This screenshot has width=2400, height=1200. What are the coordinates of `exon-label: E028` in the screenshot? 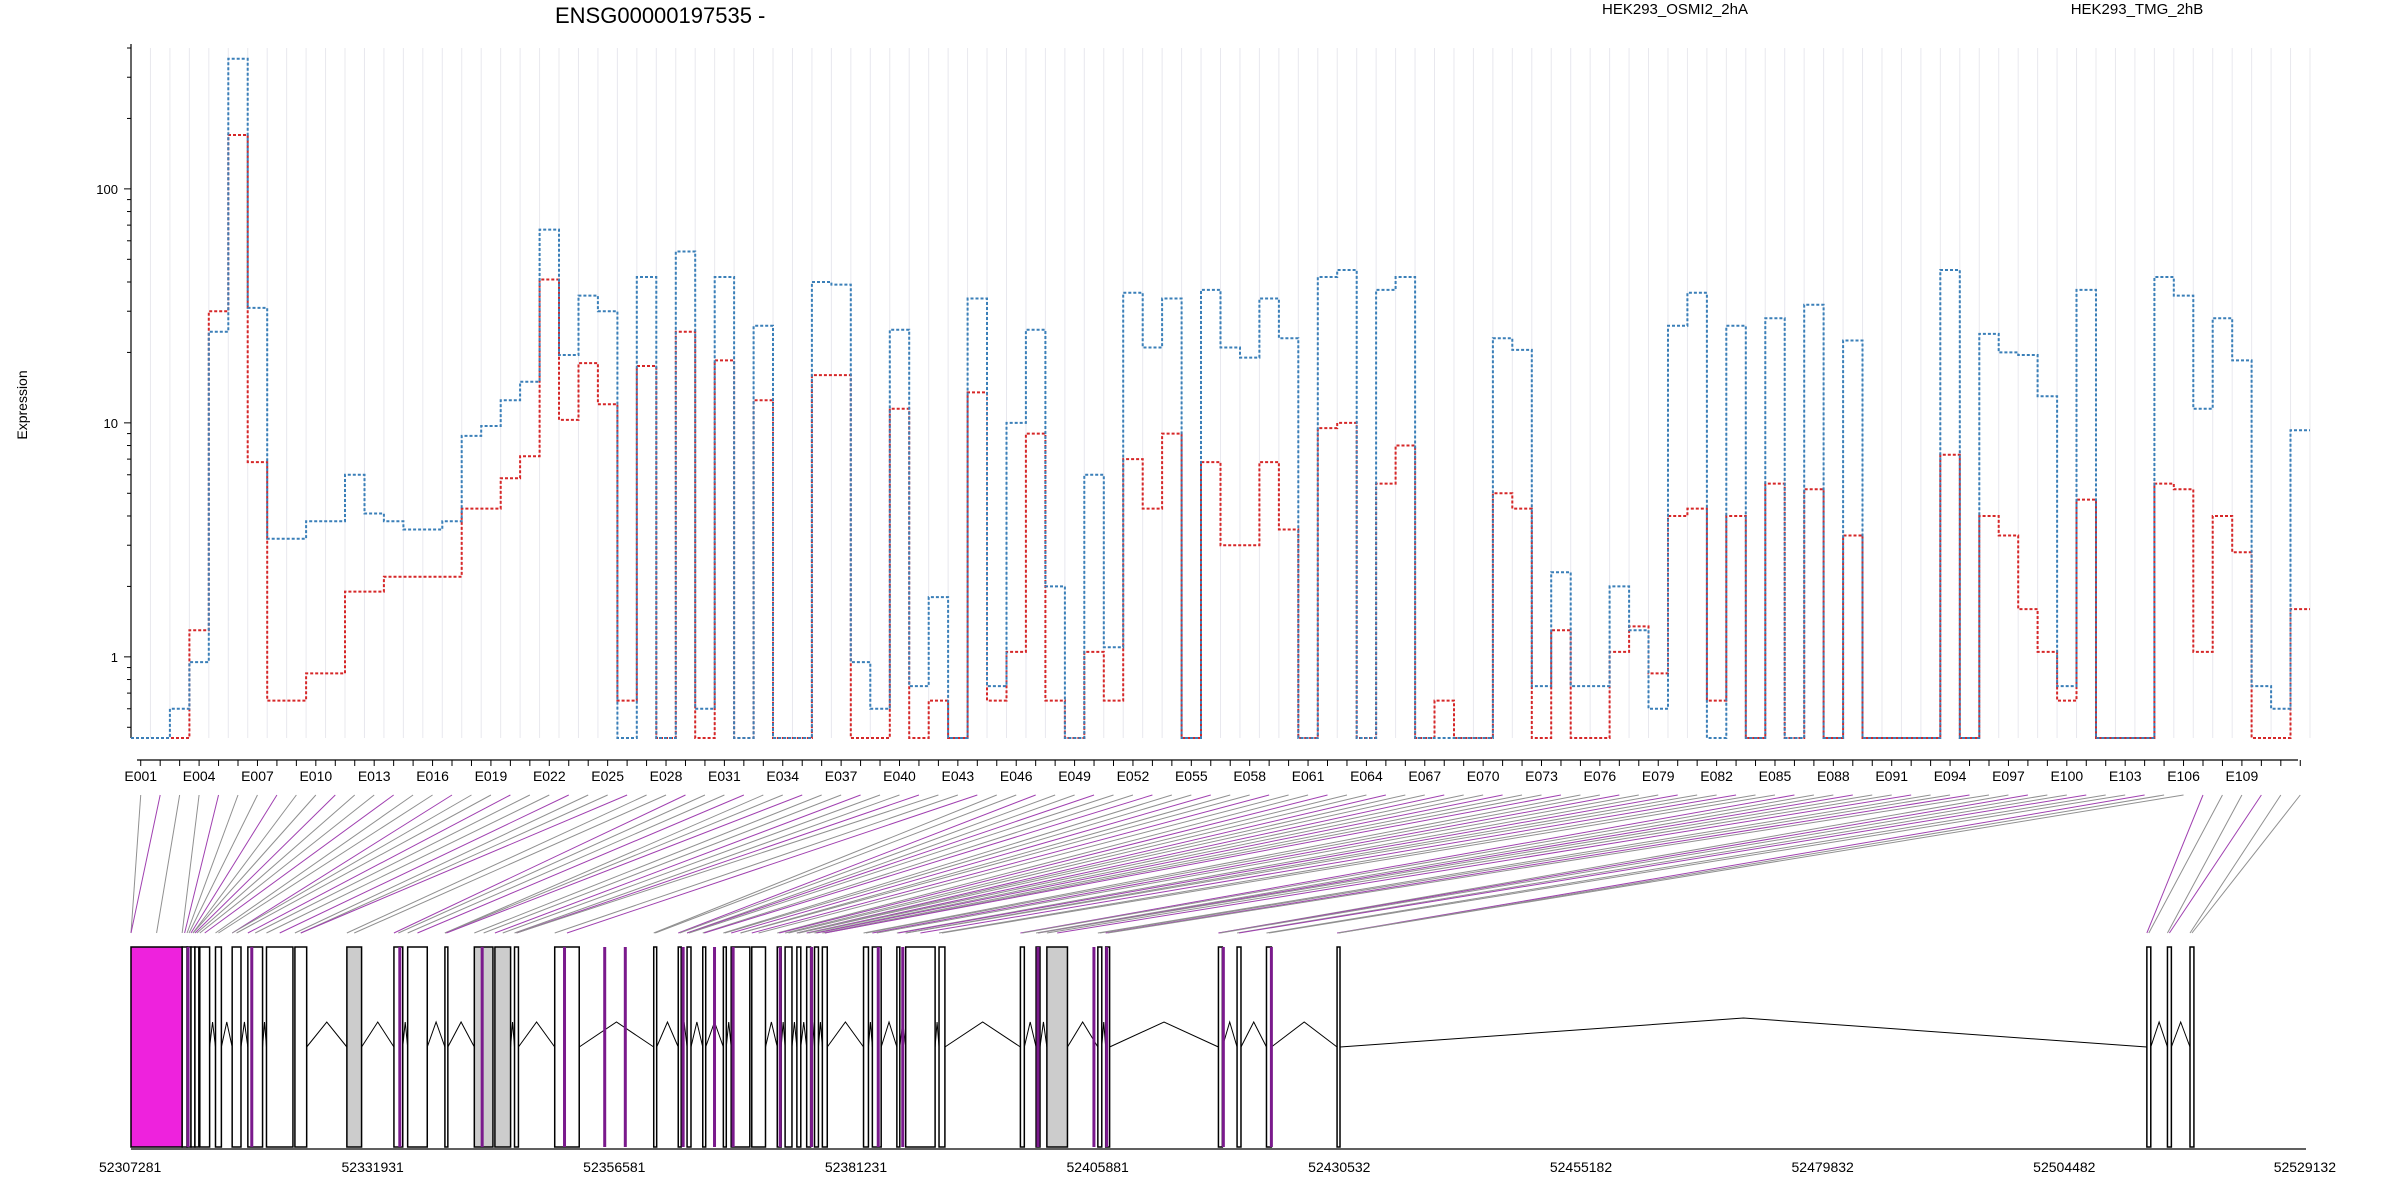 It's located at (666, 776).